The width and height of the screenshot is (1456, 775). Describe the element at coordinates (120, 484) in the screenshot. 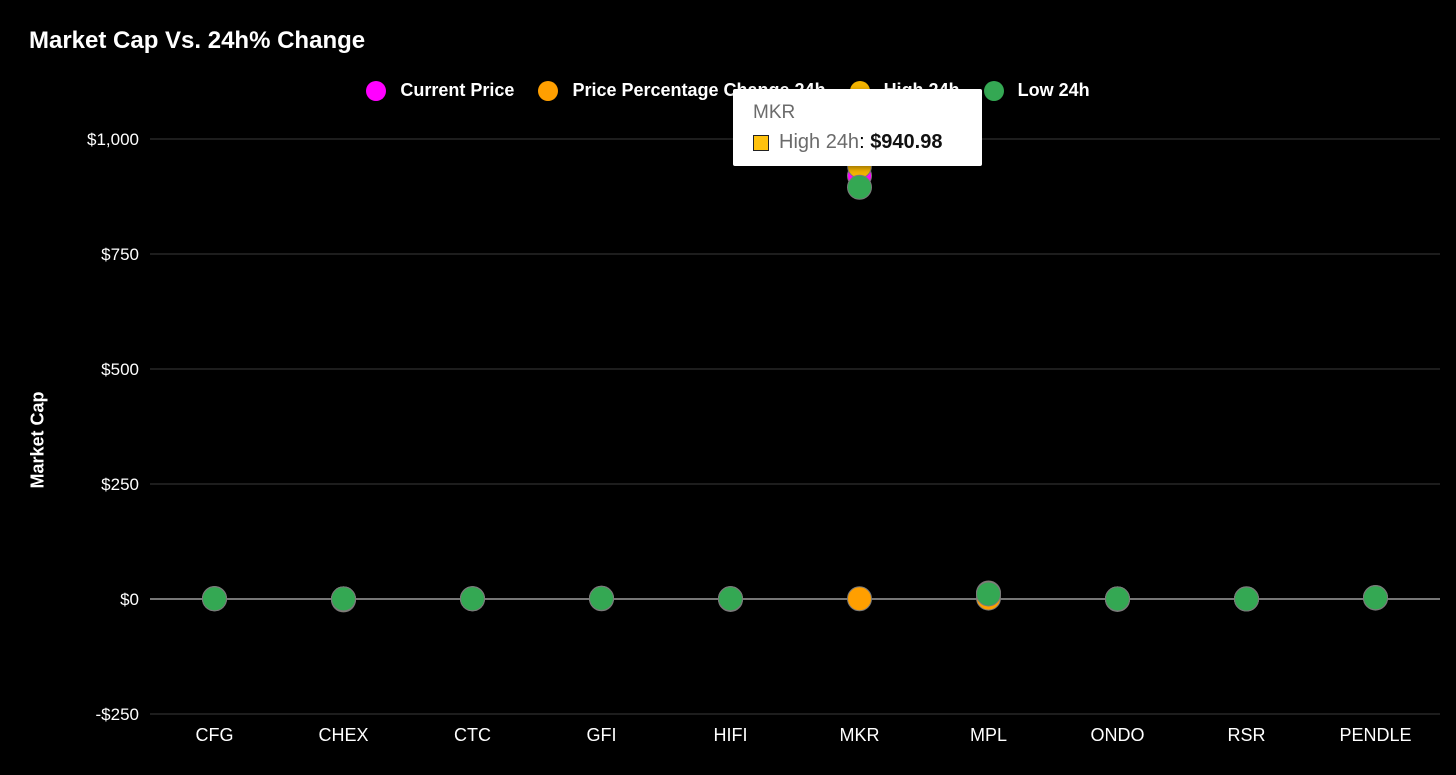

I see `y-tick-label: $250` at that location.